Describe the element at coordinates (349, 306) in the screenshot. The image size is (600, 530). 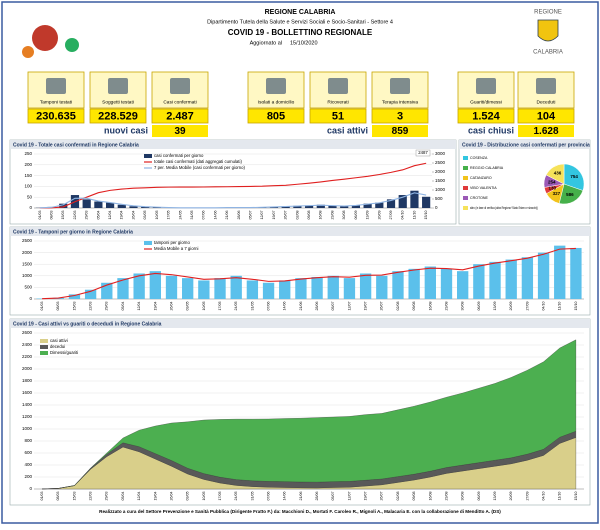
I see `x-tick-label: 12/07` at that location.